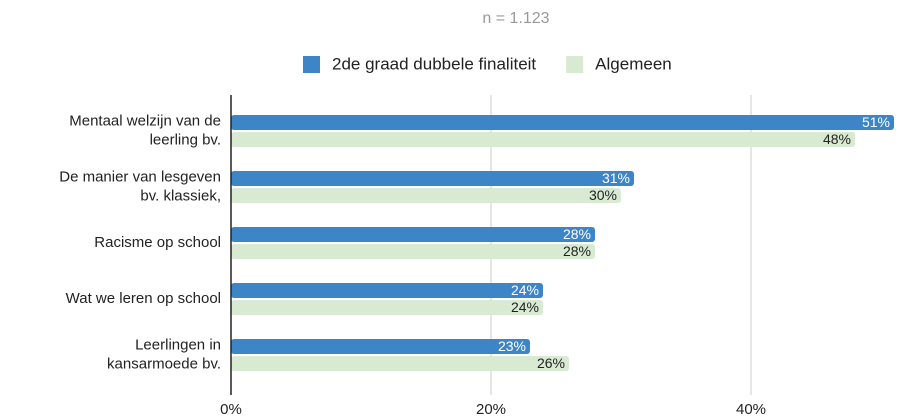  I want to click on legend-label: 2de graad dubbele finaliteit, so click(434, 63).